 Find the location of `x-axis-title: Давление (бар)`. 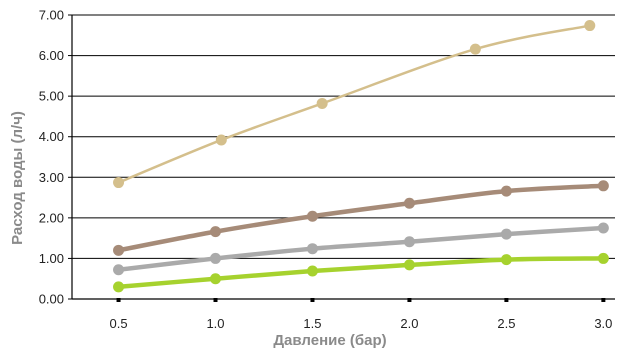

x-axis-title: Давление (бар) is located at coordinates (329, 340).